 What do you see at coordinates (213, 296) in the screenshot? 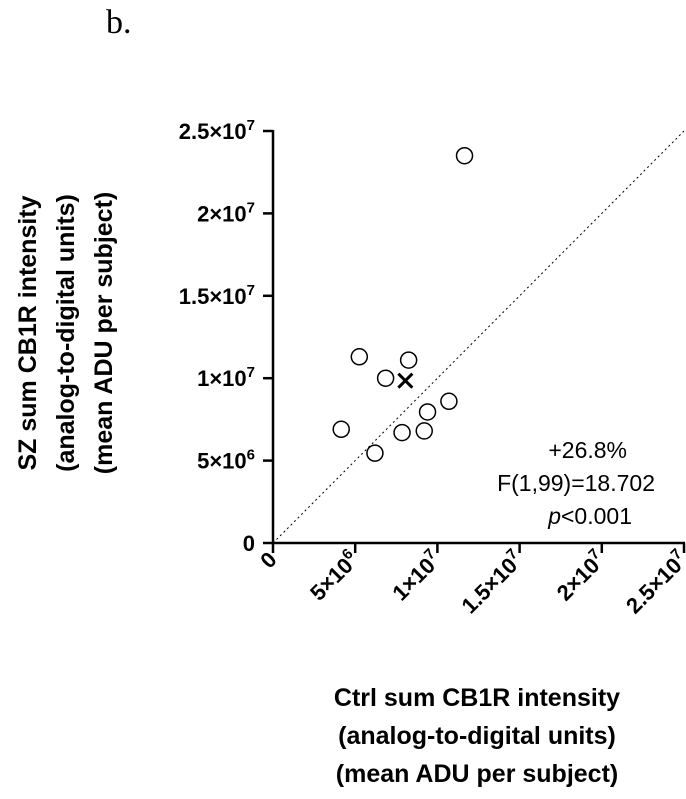
I see `y-tick-label-mantissa: 1.5×10` at bounding box center [213, 296].